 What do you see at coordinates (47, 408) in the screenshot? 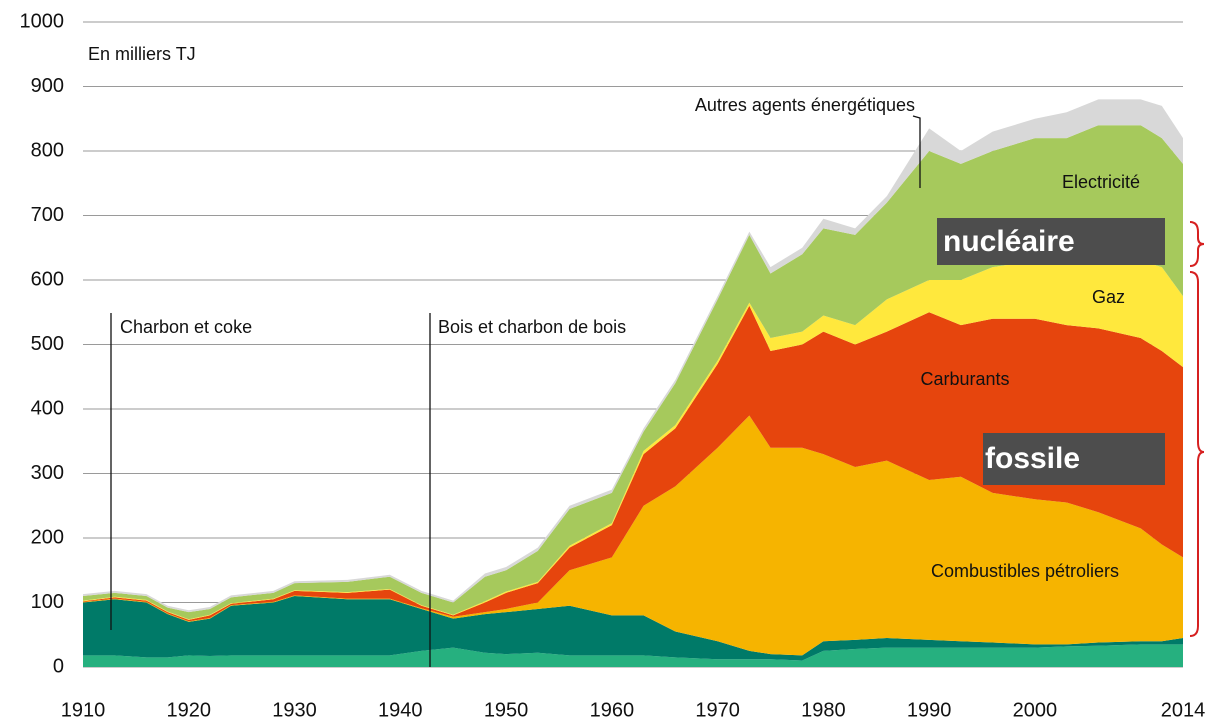
I see `y-tick-label: 400` at bounding box center [47, 408].